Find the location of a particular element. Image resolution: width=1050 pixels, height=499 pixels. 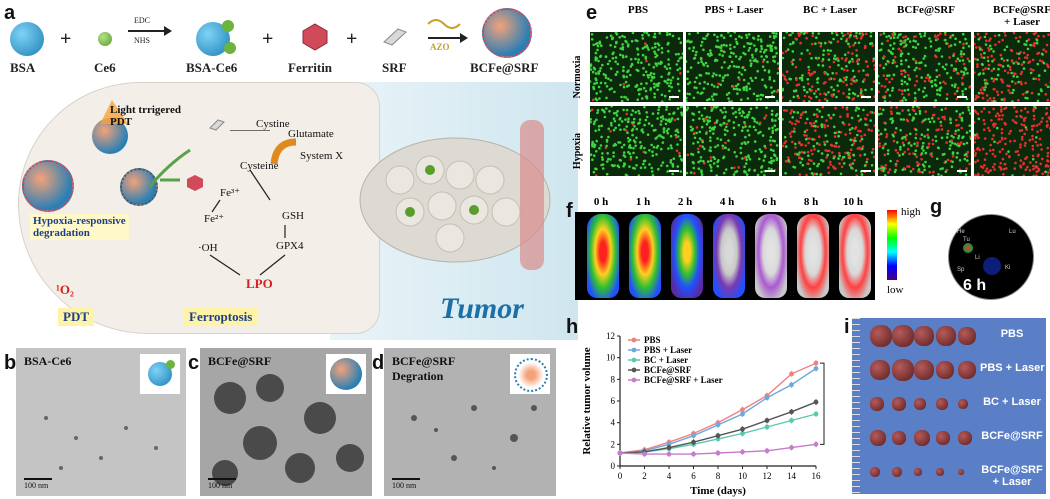

azo-label: AZO is located at coordinates (440, 47).